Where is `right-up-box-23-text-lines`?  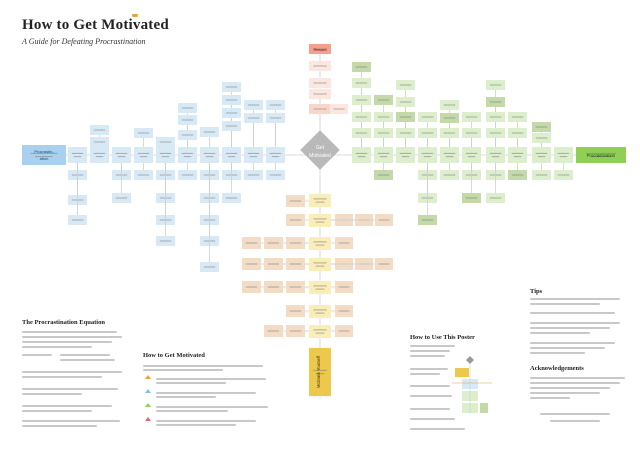
right-up-box-23-text-lines is located at coordinates (517, 117).